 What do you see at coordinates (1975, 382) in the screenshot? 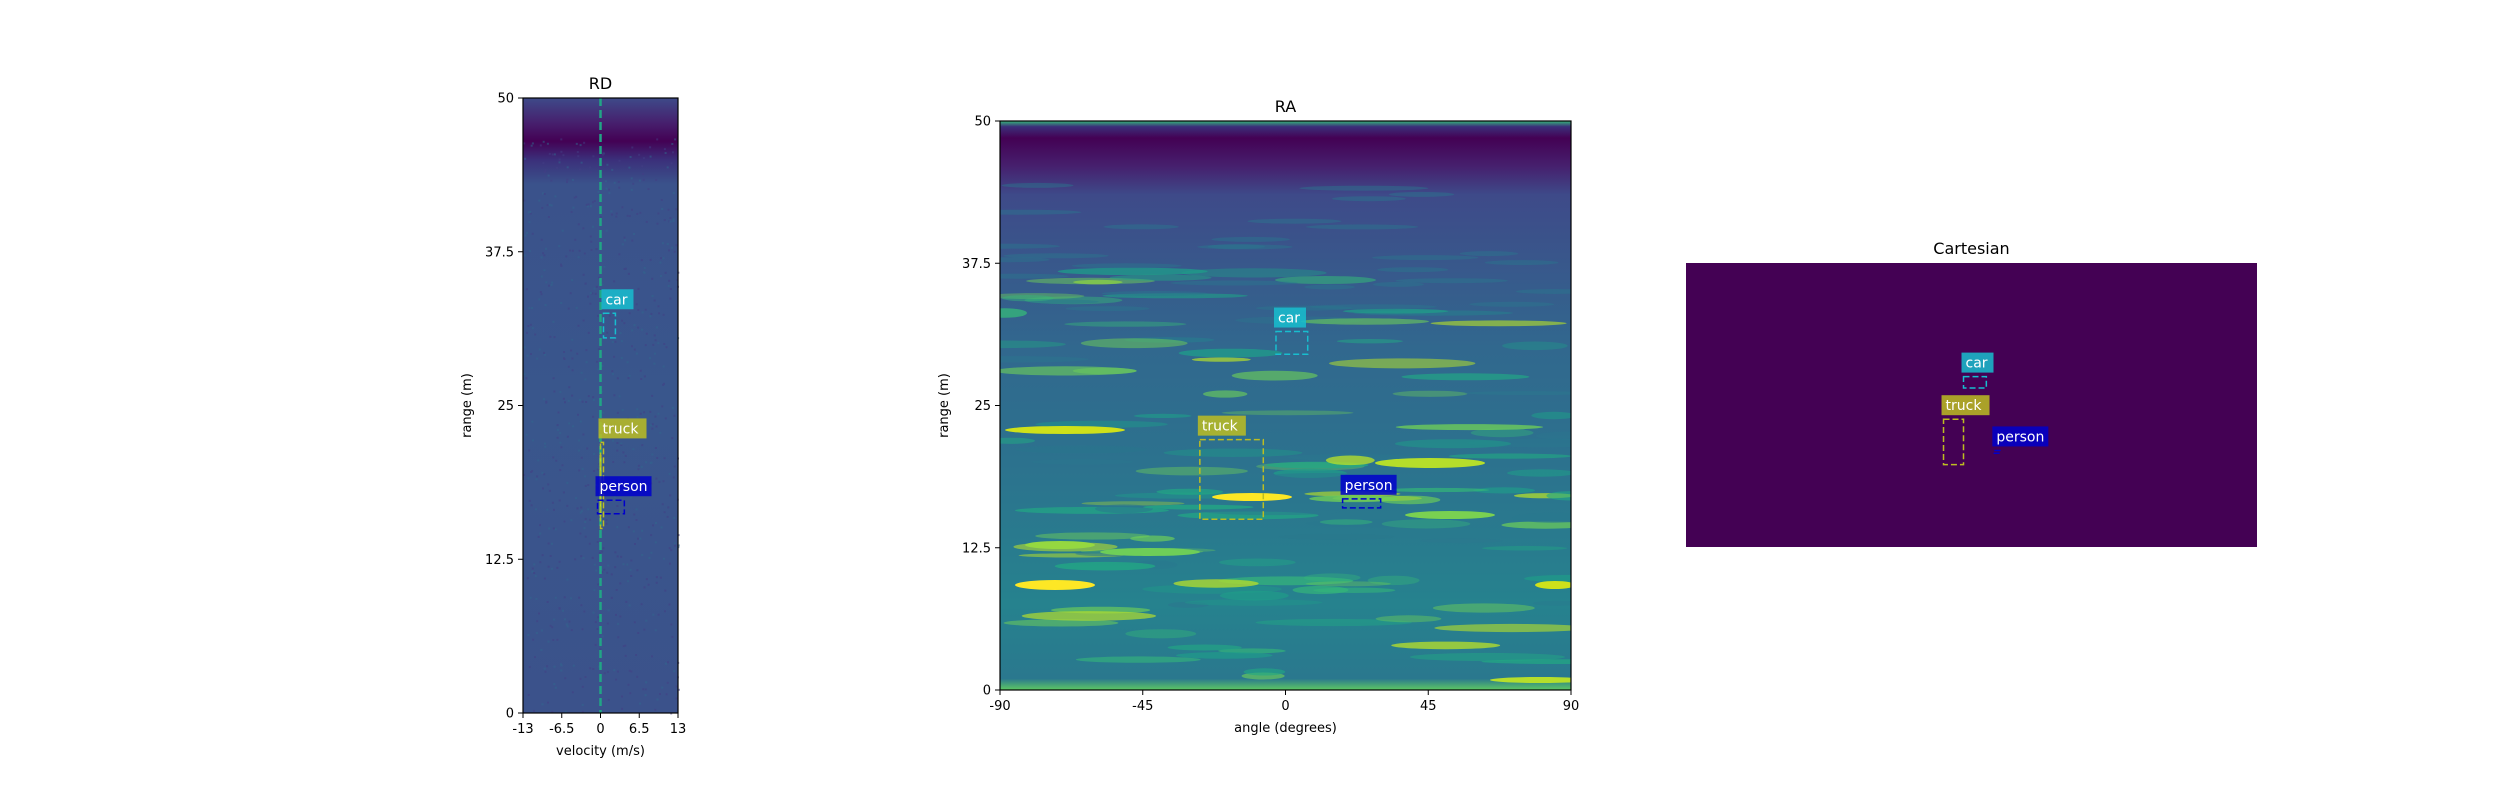
I see `cartesian-car-box` at bounding box center [1975, 382].